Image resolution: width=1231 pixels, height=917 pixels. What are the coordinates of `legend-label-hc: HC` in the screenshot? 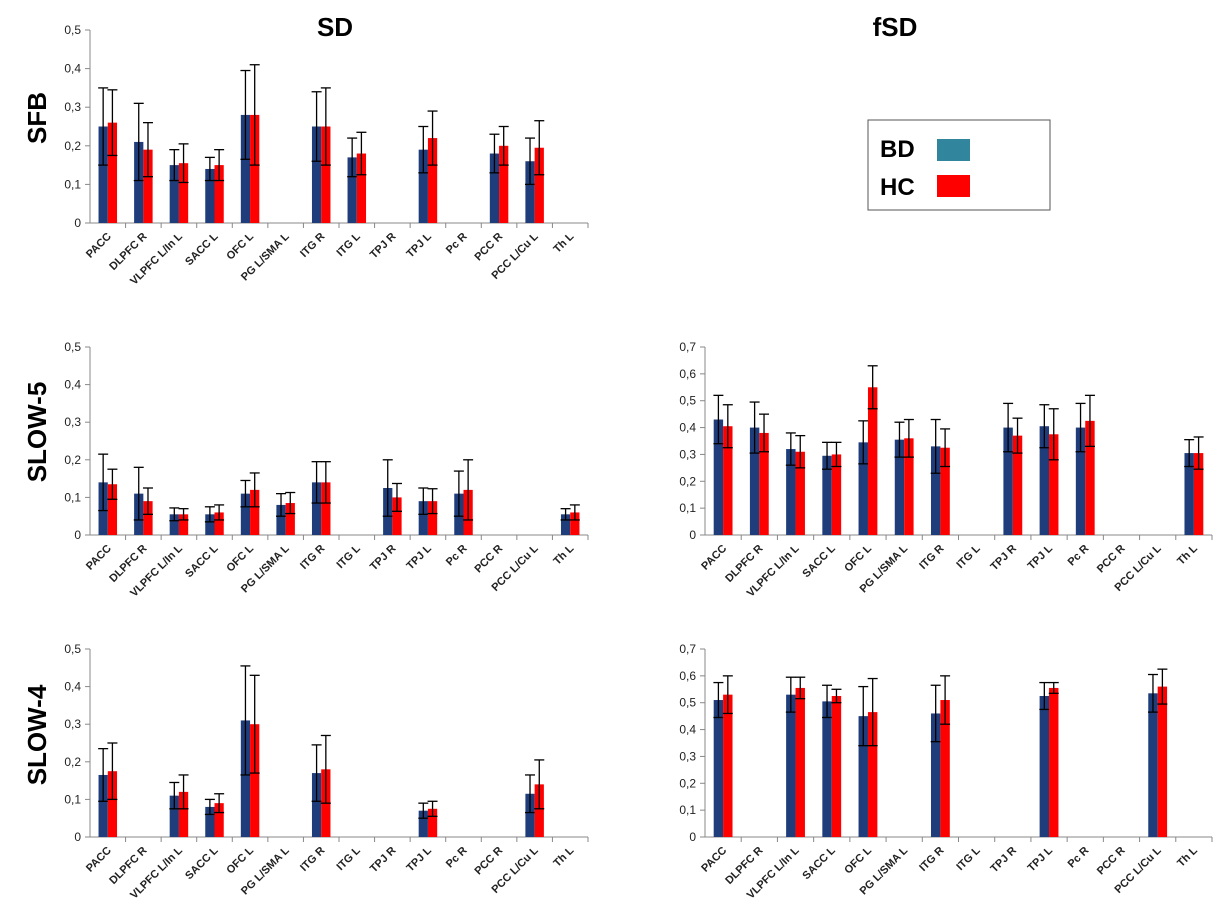 It's located at (897, 187).